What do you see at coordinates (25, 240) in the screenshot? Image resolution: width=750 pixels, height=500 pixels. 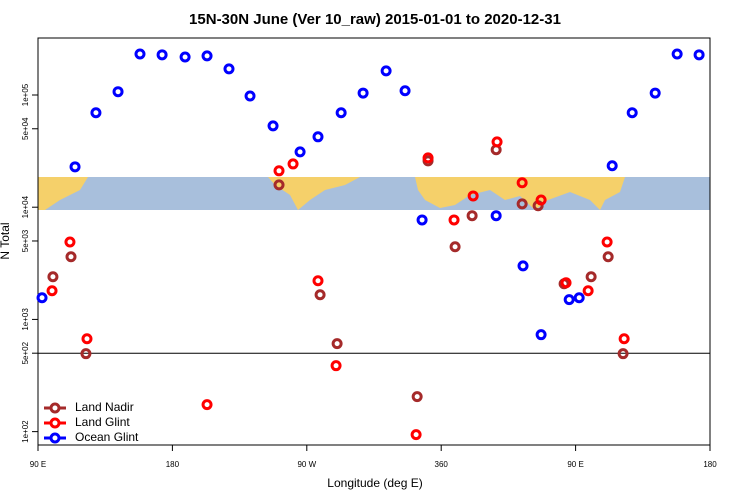 I see `y-tick-label: 5e+03` at bounding box center [25, 240].